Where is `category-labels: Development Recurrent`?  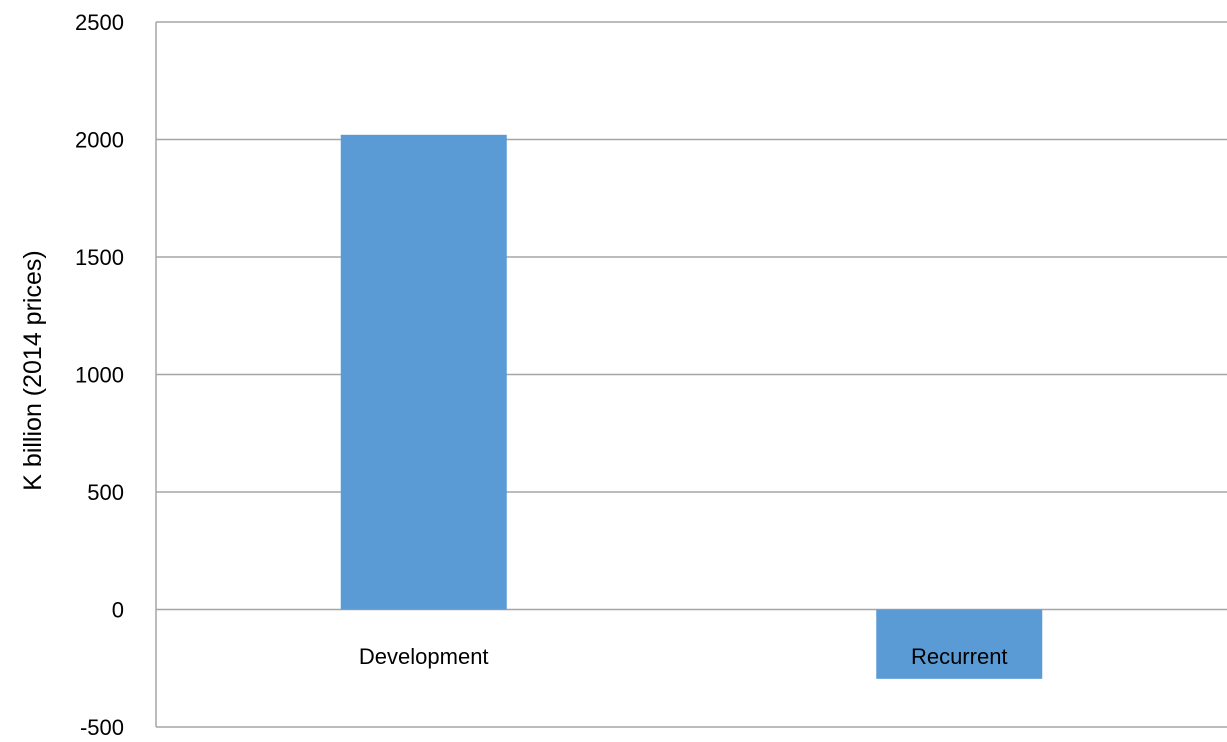 category-labels: Development Recurrent is located at coordinates (683, 656).